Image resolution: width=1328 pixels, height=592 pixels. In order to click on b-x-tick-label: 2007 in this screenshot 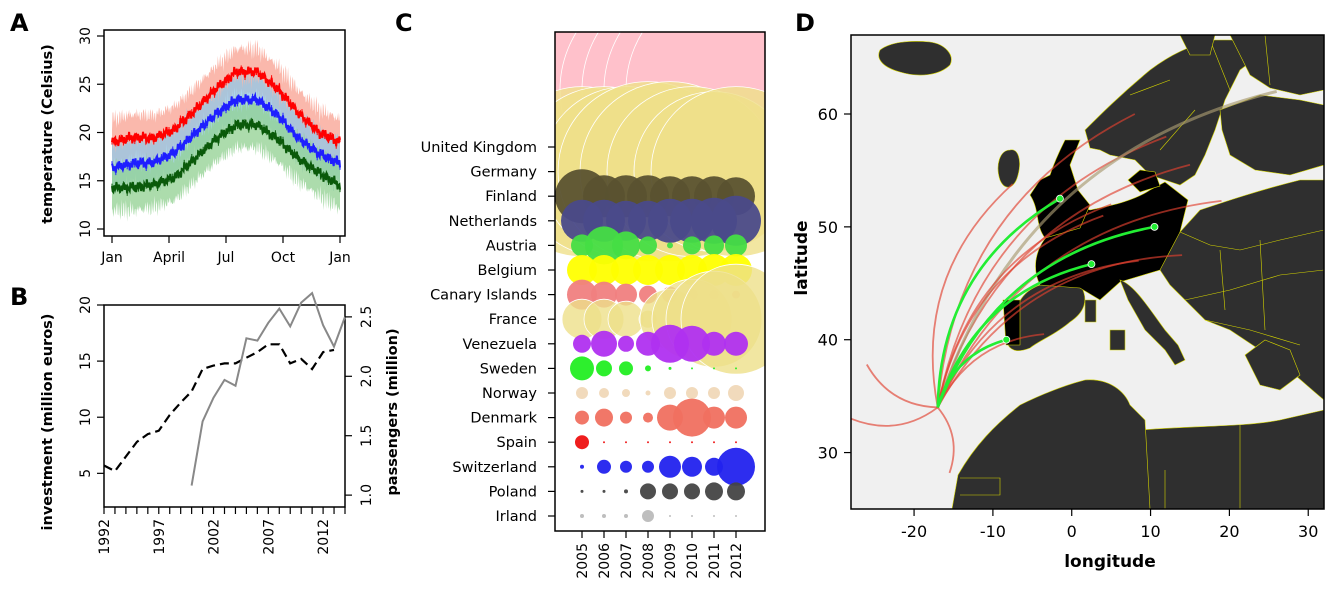, I will do `click(269, 537)`.